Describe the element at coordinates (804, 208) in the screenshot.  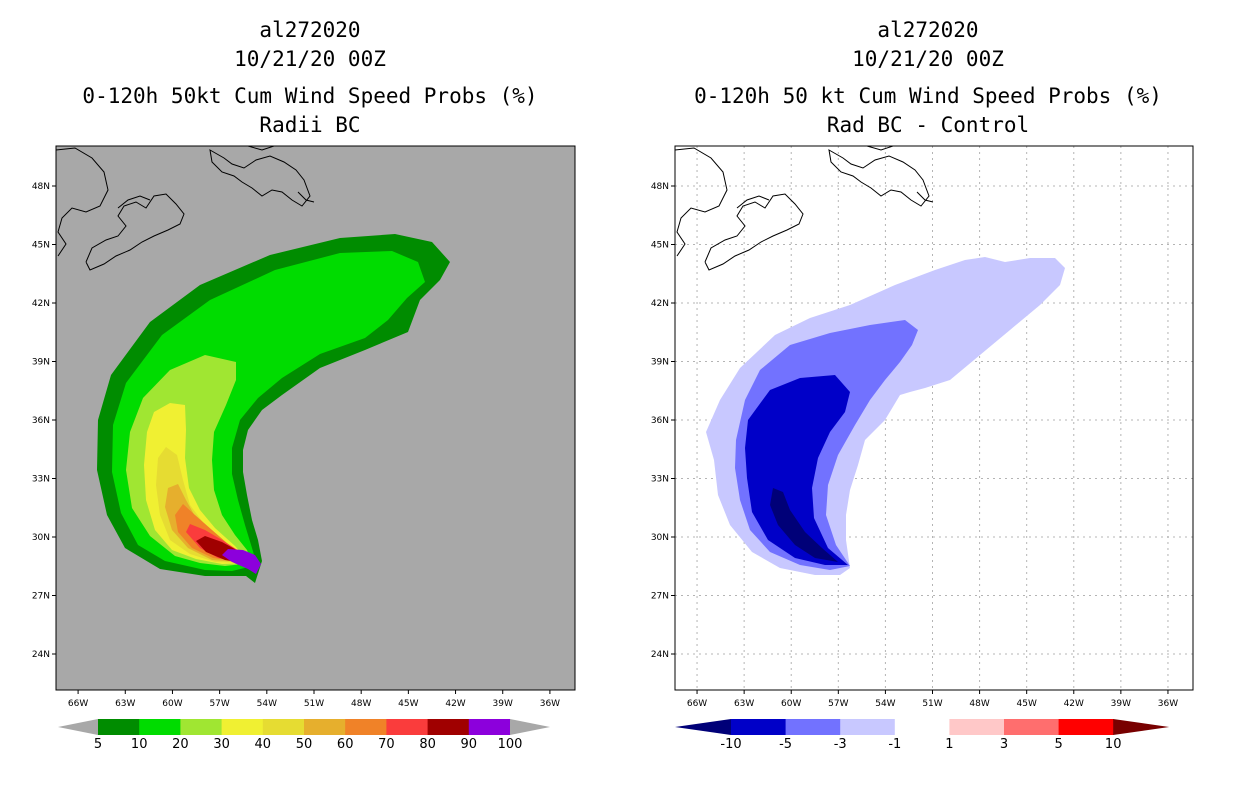
I see `coast-outline-right` at that location.